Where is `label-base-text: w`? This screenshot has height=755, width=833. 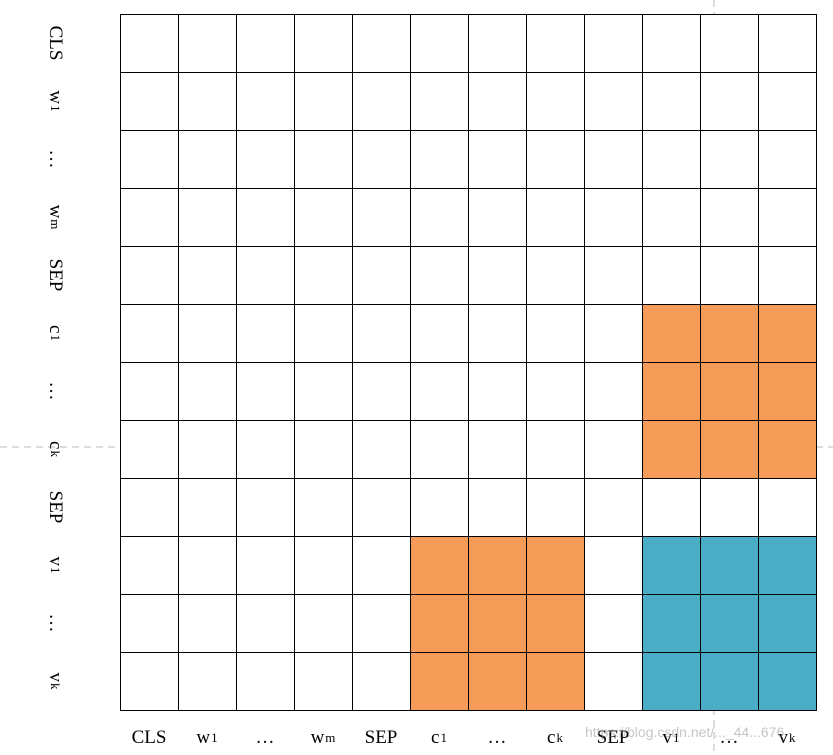
label-base-text: w is located at coordinates (56, 211).